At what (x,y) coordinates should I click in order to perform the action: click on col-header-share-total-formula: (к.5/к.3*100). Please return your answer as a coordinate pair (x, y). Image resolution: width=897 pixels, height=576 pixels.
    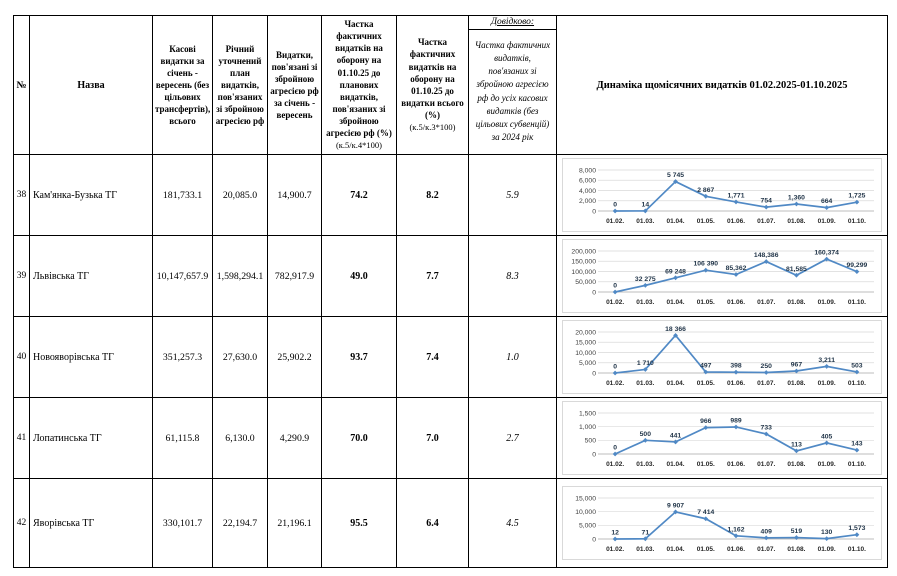
    Looking at the image, I should click on (432, 127).